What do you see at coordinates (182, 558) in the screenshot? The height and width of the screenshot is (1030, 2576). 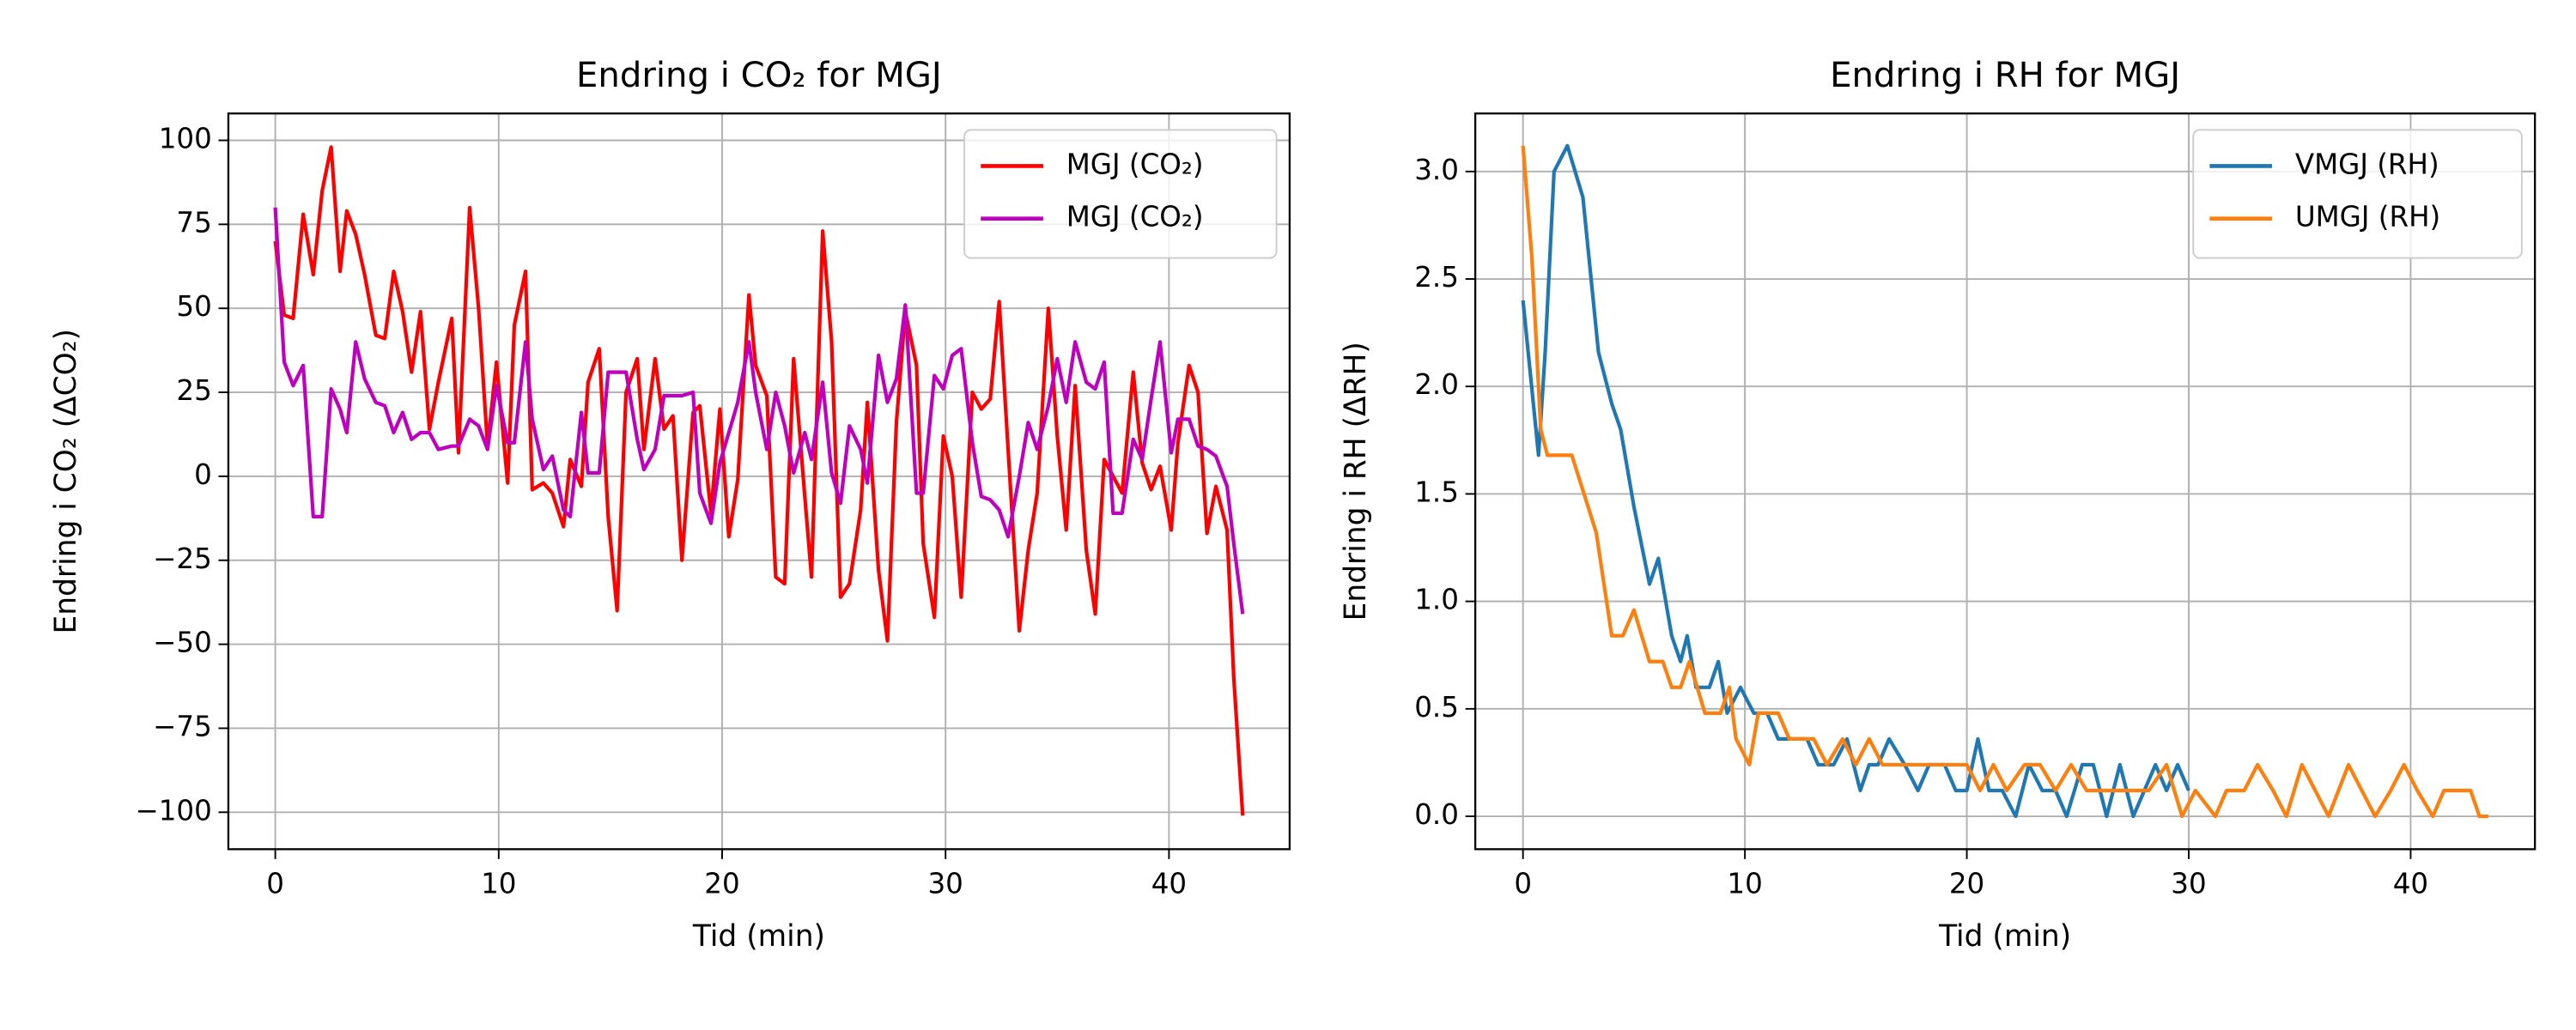 I see `y-tick-label: −25` at bounding box center [182, 558].